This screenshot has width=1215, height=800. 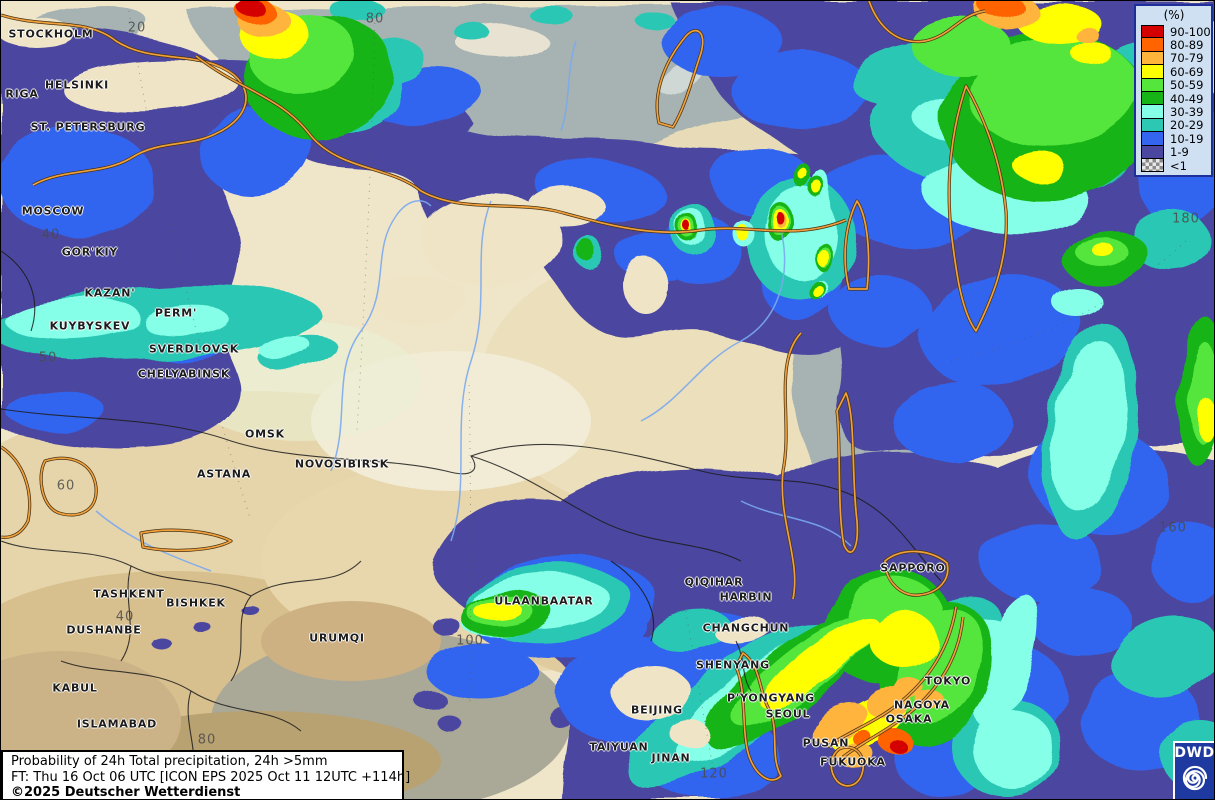 I want to click on legend-title: (%), so click(x=1174, y=15).